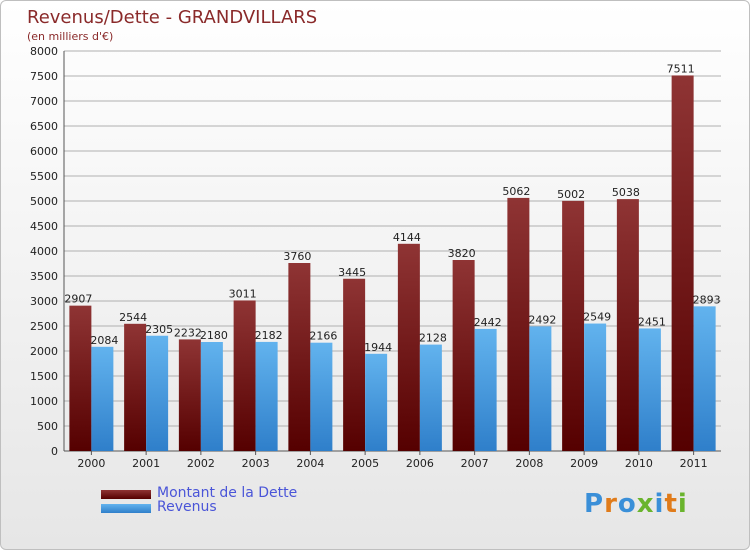 This screenshot has height=550, width=750. I want to click on x-tick-label: 2007, so click(475, 463).